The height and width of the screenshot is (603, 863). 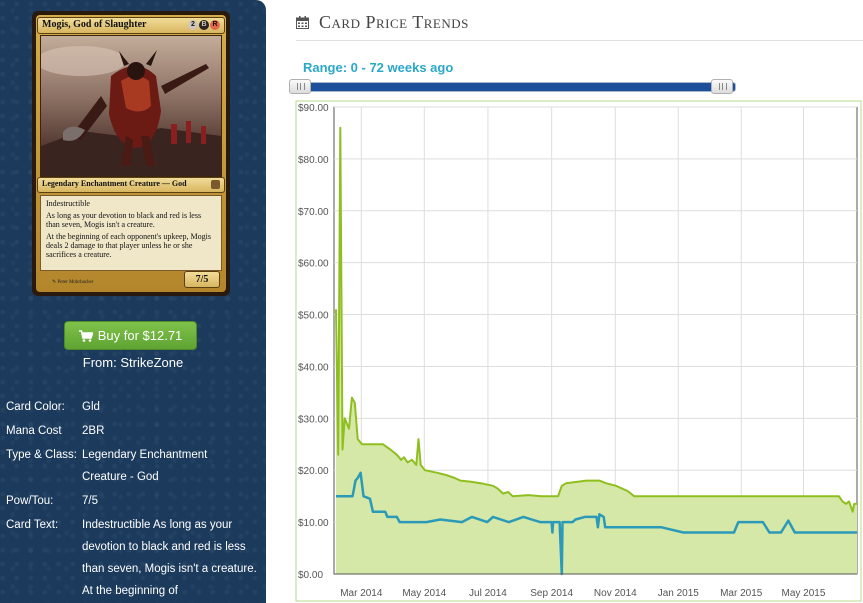 What do you see at coordinates (313, 367) in the screenshot?
I see `y-tick-label: $40.00` at bounding box center [313, 367].